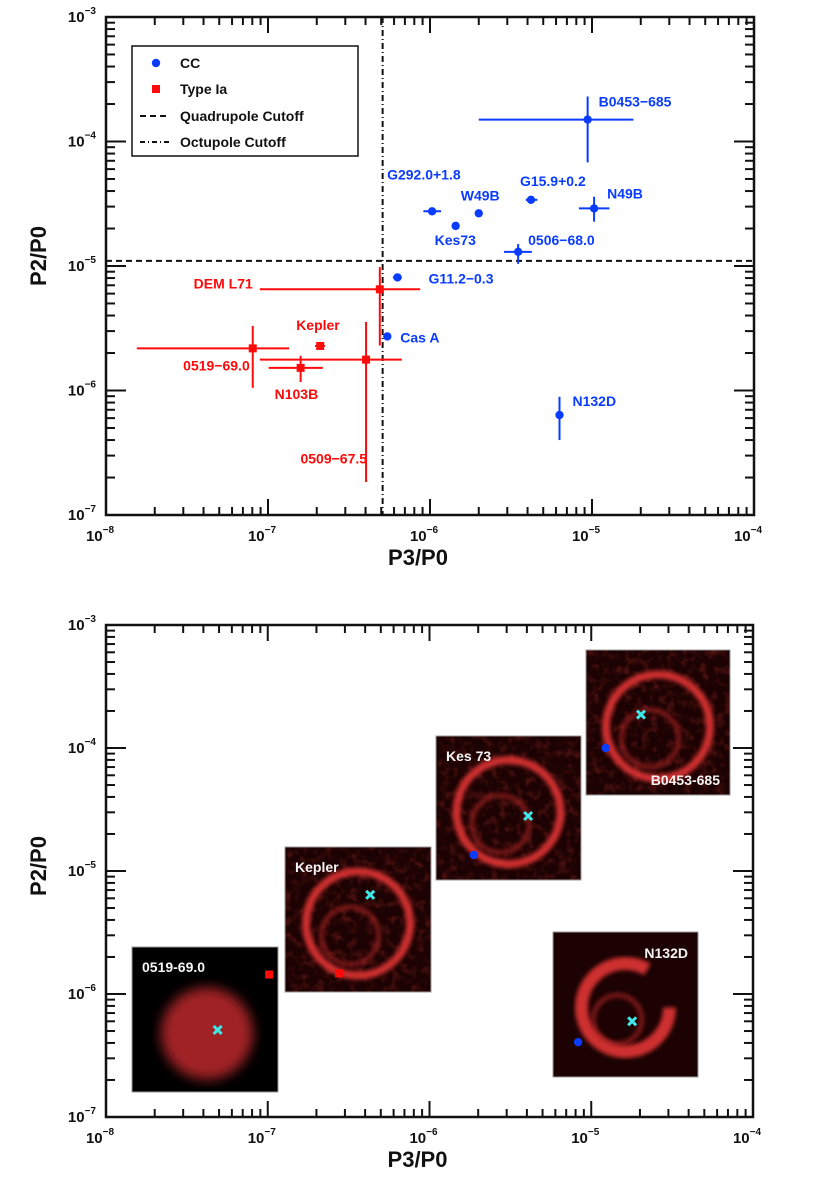  I want to click on point-label: N132D, so click(594, 401).